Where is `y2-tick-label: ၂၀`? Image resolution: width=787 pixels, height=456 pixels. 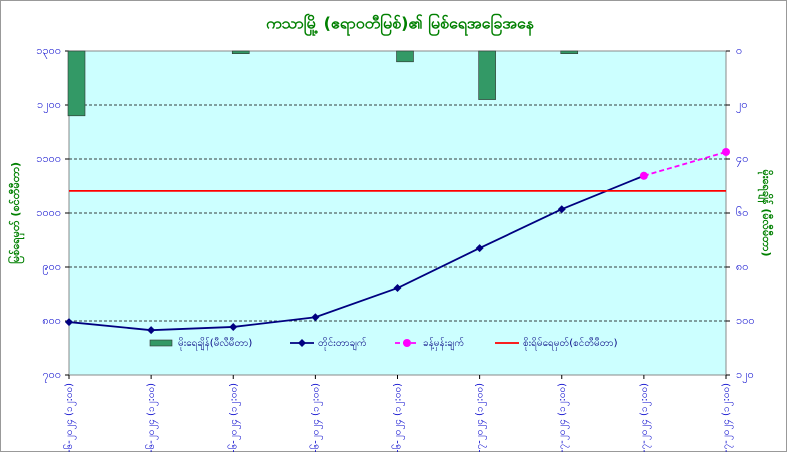 y2-tick-label: ၂၀ is located at coordinates (742, 105).